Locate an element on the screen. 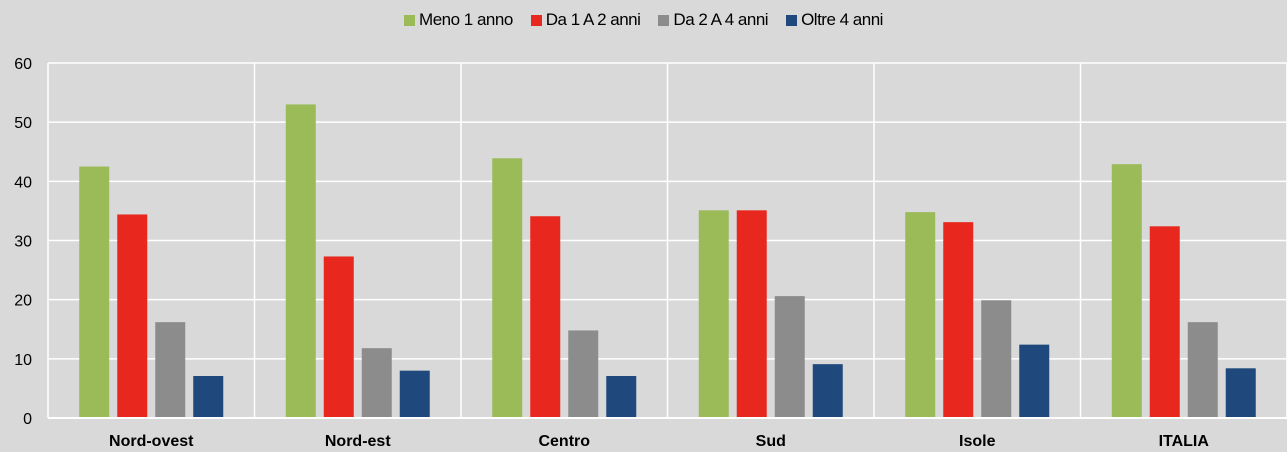 This screenshot has width=1287, height=452. legend-label: Da 1 A 2 anni is located at coordinates (593, 19).